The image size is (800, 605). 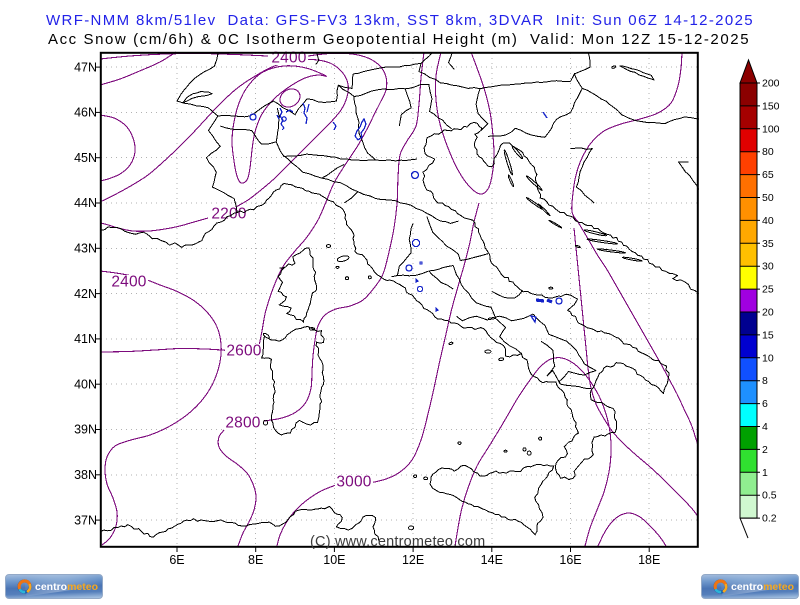 What do you see at coordinates (85, 294) in the screenshot?
I see `svg-text: 42N` at bounding box center [85, 294].